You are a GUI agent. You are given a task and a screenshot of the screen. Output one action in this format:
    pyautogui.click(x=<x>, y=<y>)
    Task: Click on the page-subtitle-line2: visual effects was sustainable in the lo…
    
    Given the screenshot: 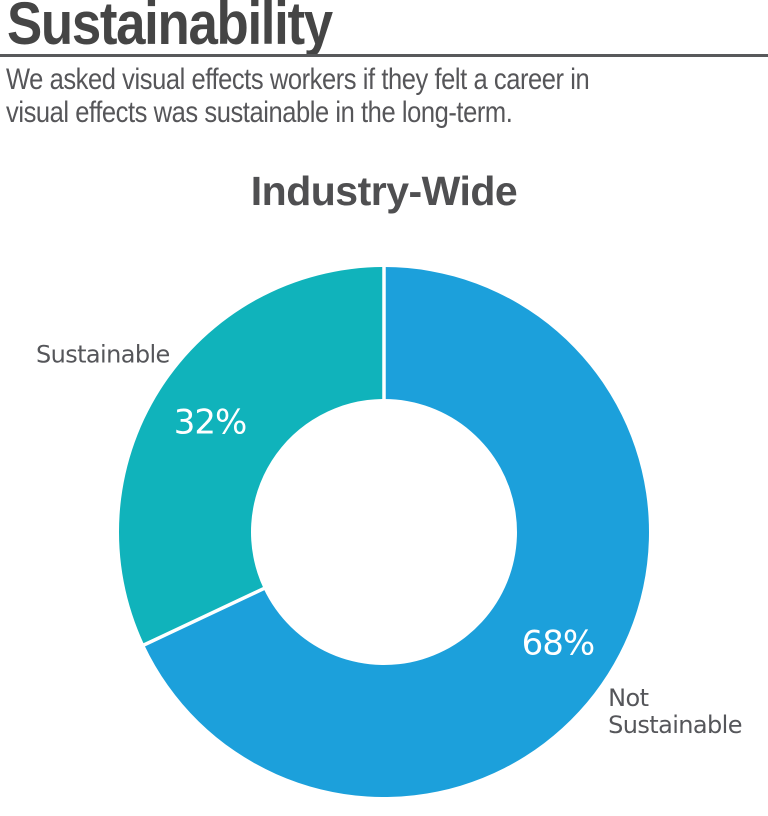 What is the action you would take?
    pyautogui.click(x=259, y=112)
    